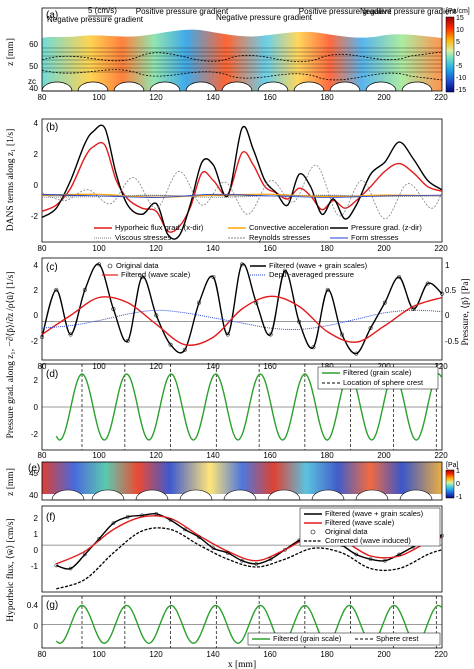  What do you see at coordinates (368, 540) in the screenshot?
I see `legend-f-4: Corrected (wave induced)` at bounding box center [368, 540].